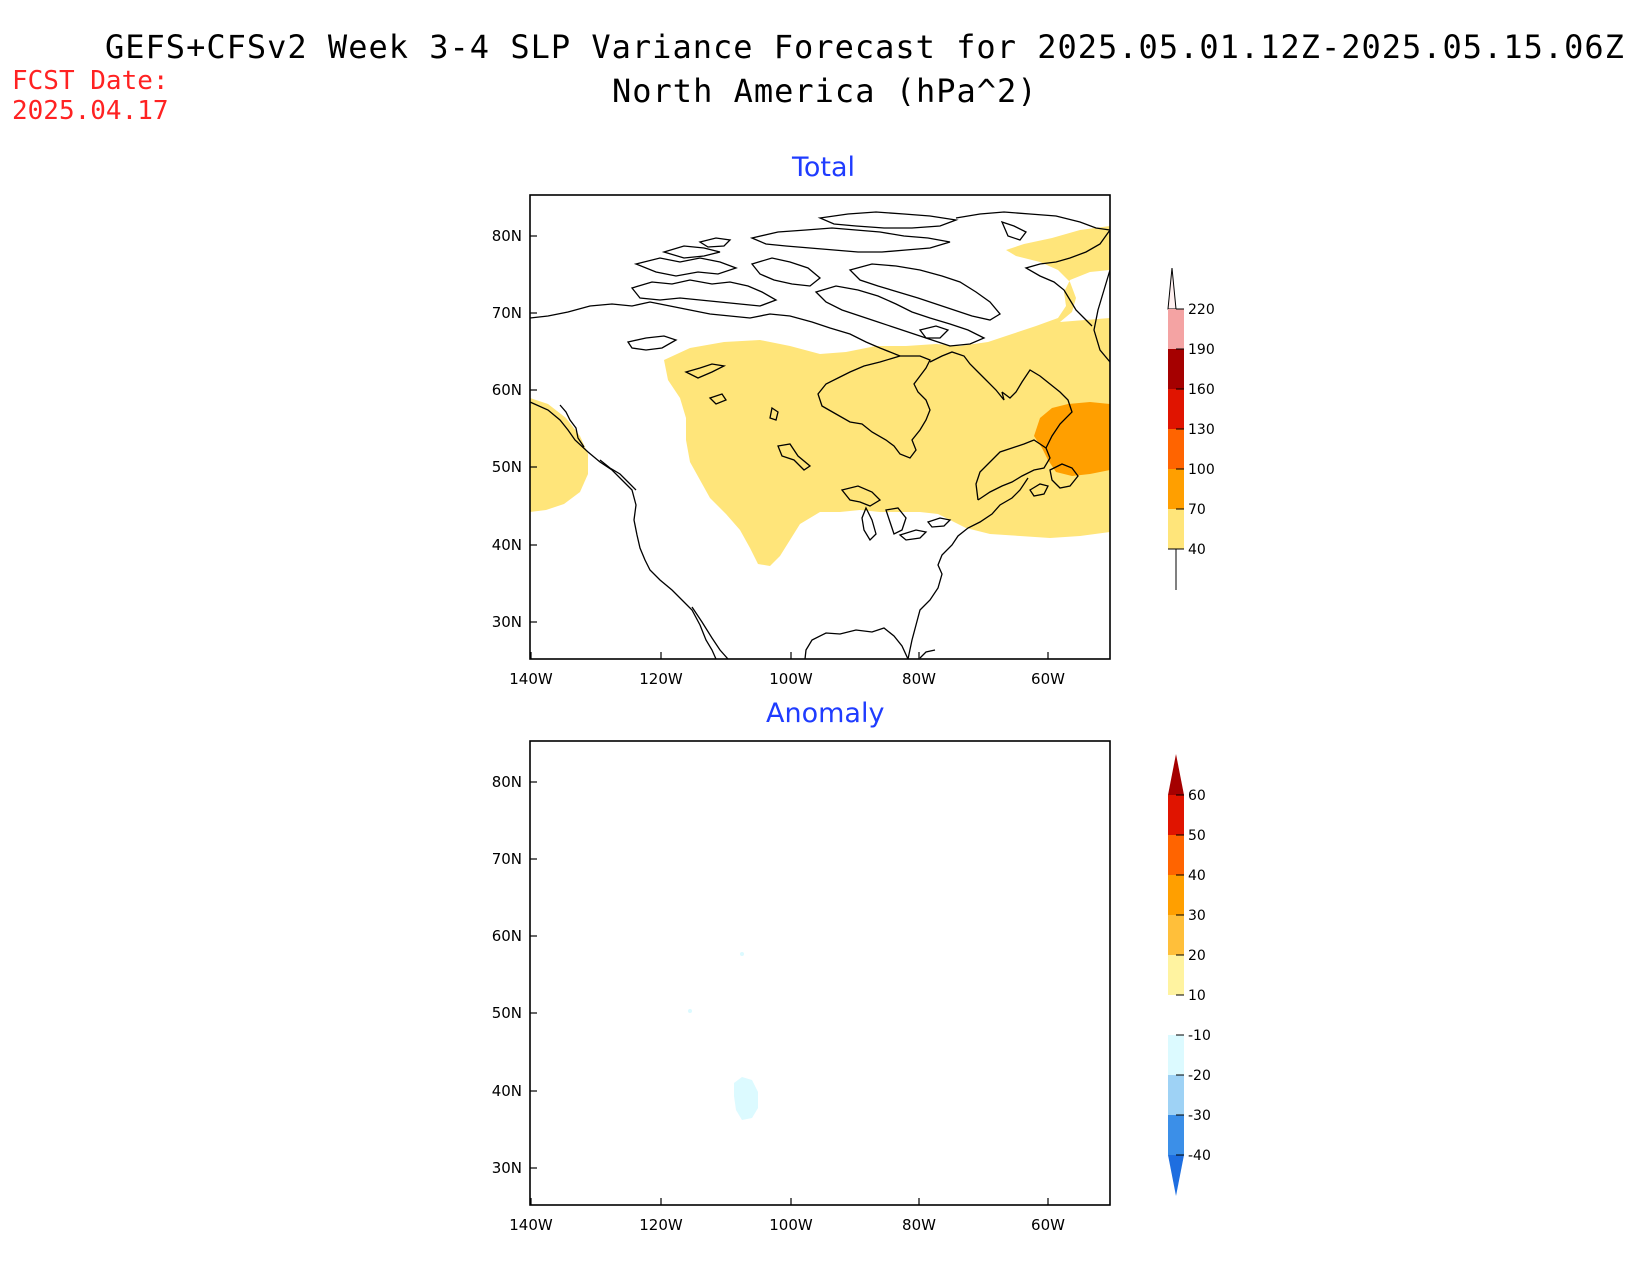 The height and width of the screenshot is (1275, 1650). Describe the element at coordinates (1197, 916) in the screenshot. I see `colorbar-anomaly-label: 30` at that location.